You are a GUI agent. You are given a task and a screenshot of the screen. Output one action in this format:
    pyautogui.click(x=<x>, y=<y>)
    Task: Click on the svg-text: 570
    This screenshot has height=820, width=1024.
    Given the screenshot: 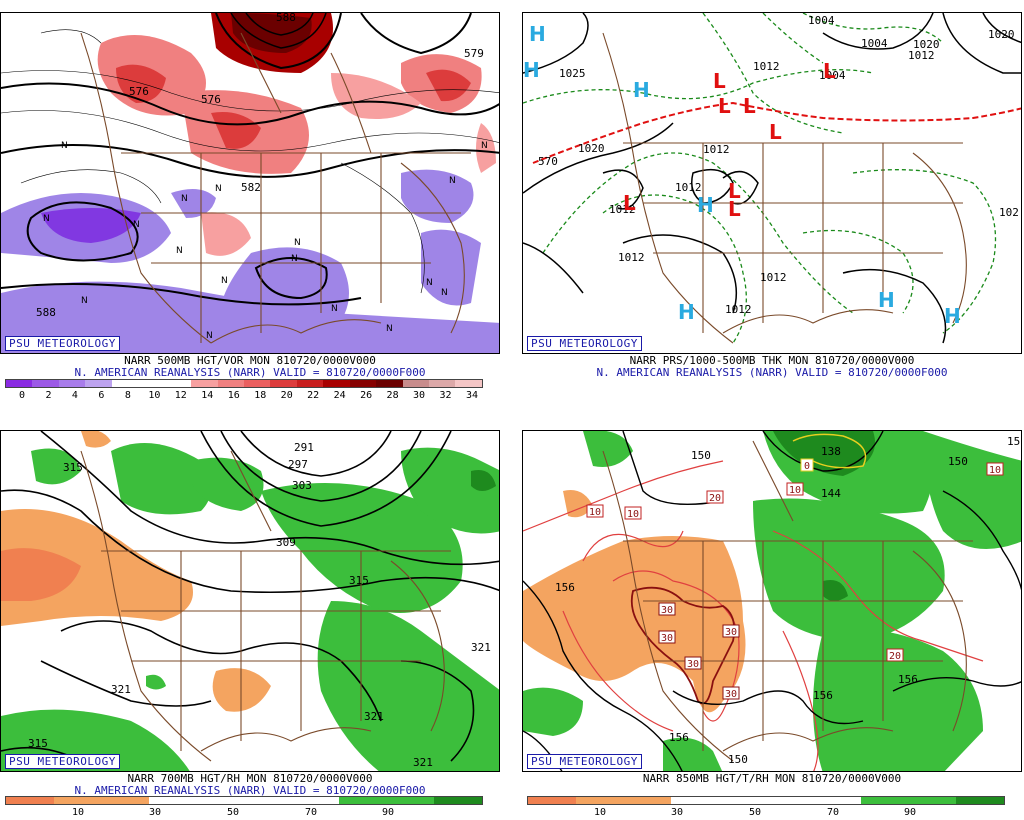 What is the action you would take?
    pyautogui.click(x=548, y=161)
    